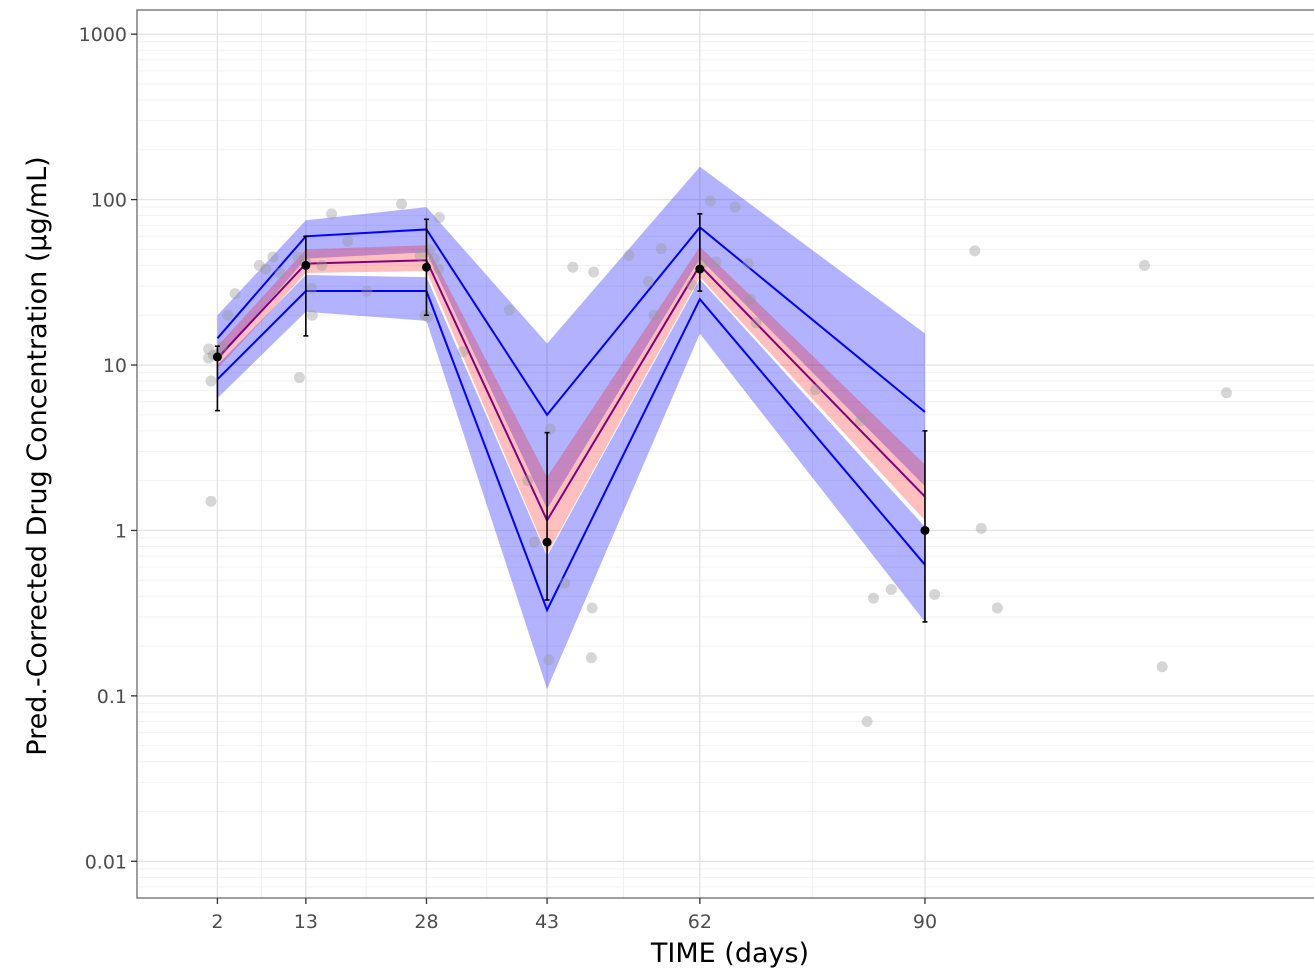  Describe the element at coordinates (925, 922) in the screenshot. I see `x-tick-label: 90` at that location.